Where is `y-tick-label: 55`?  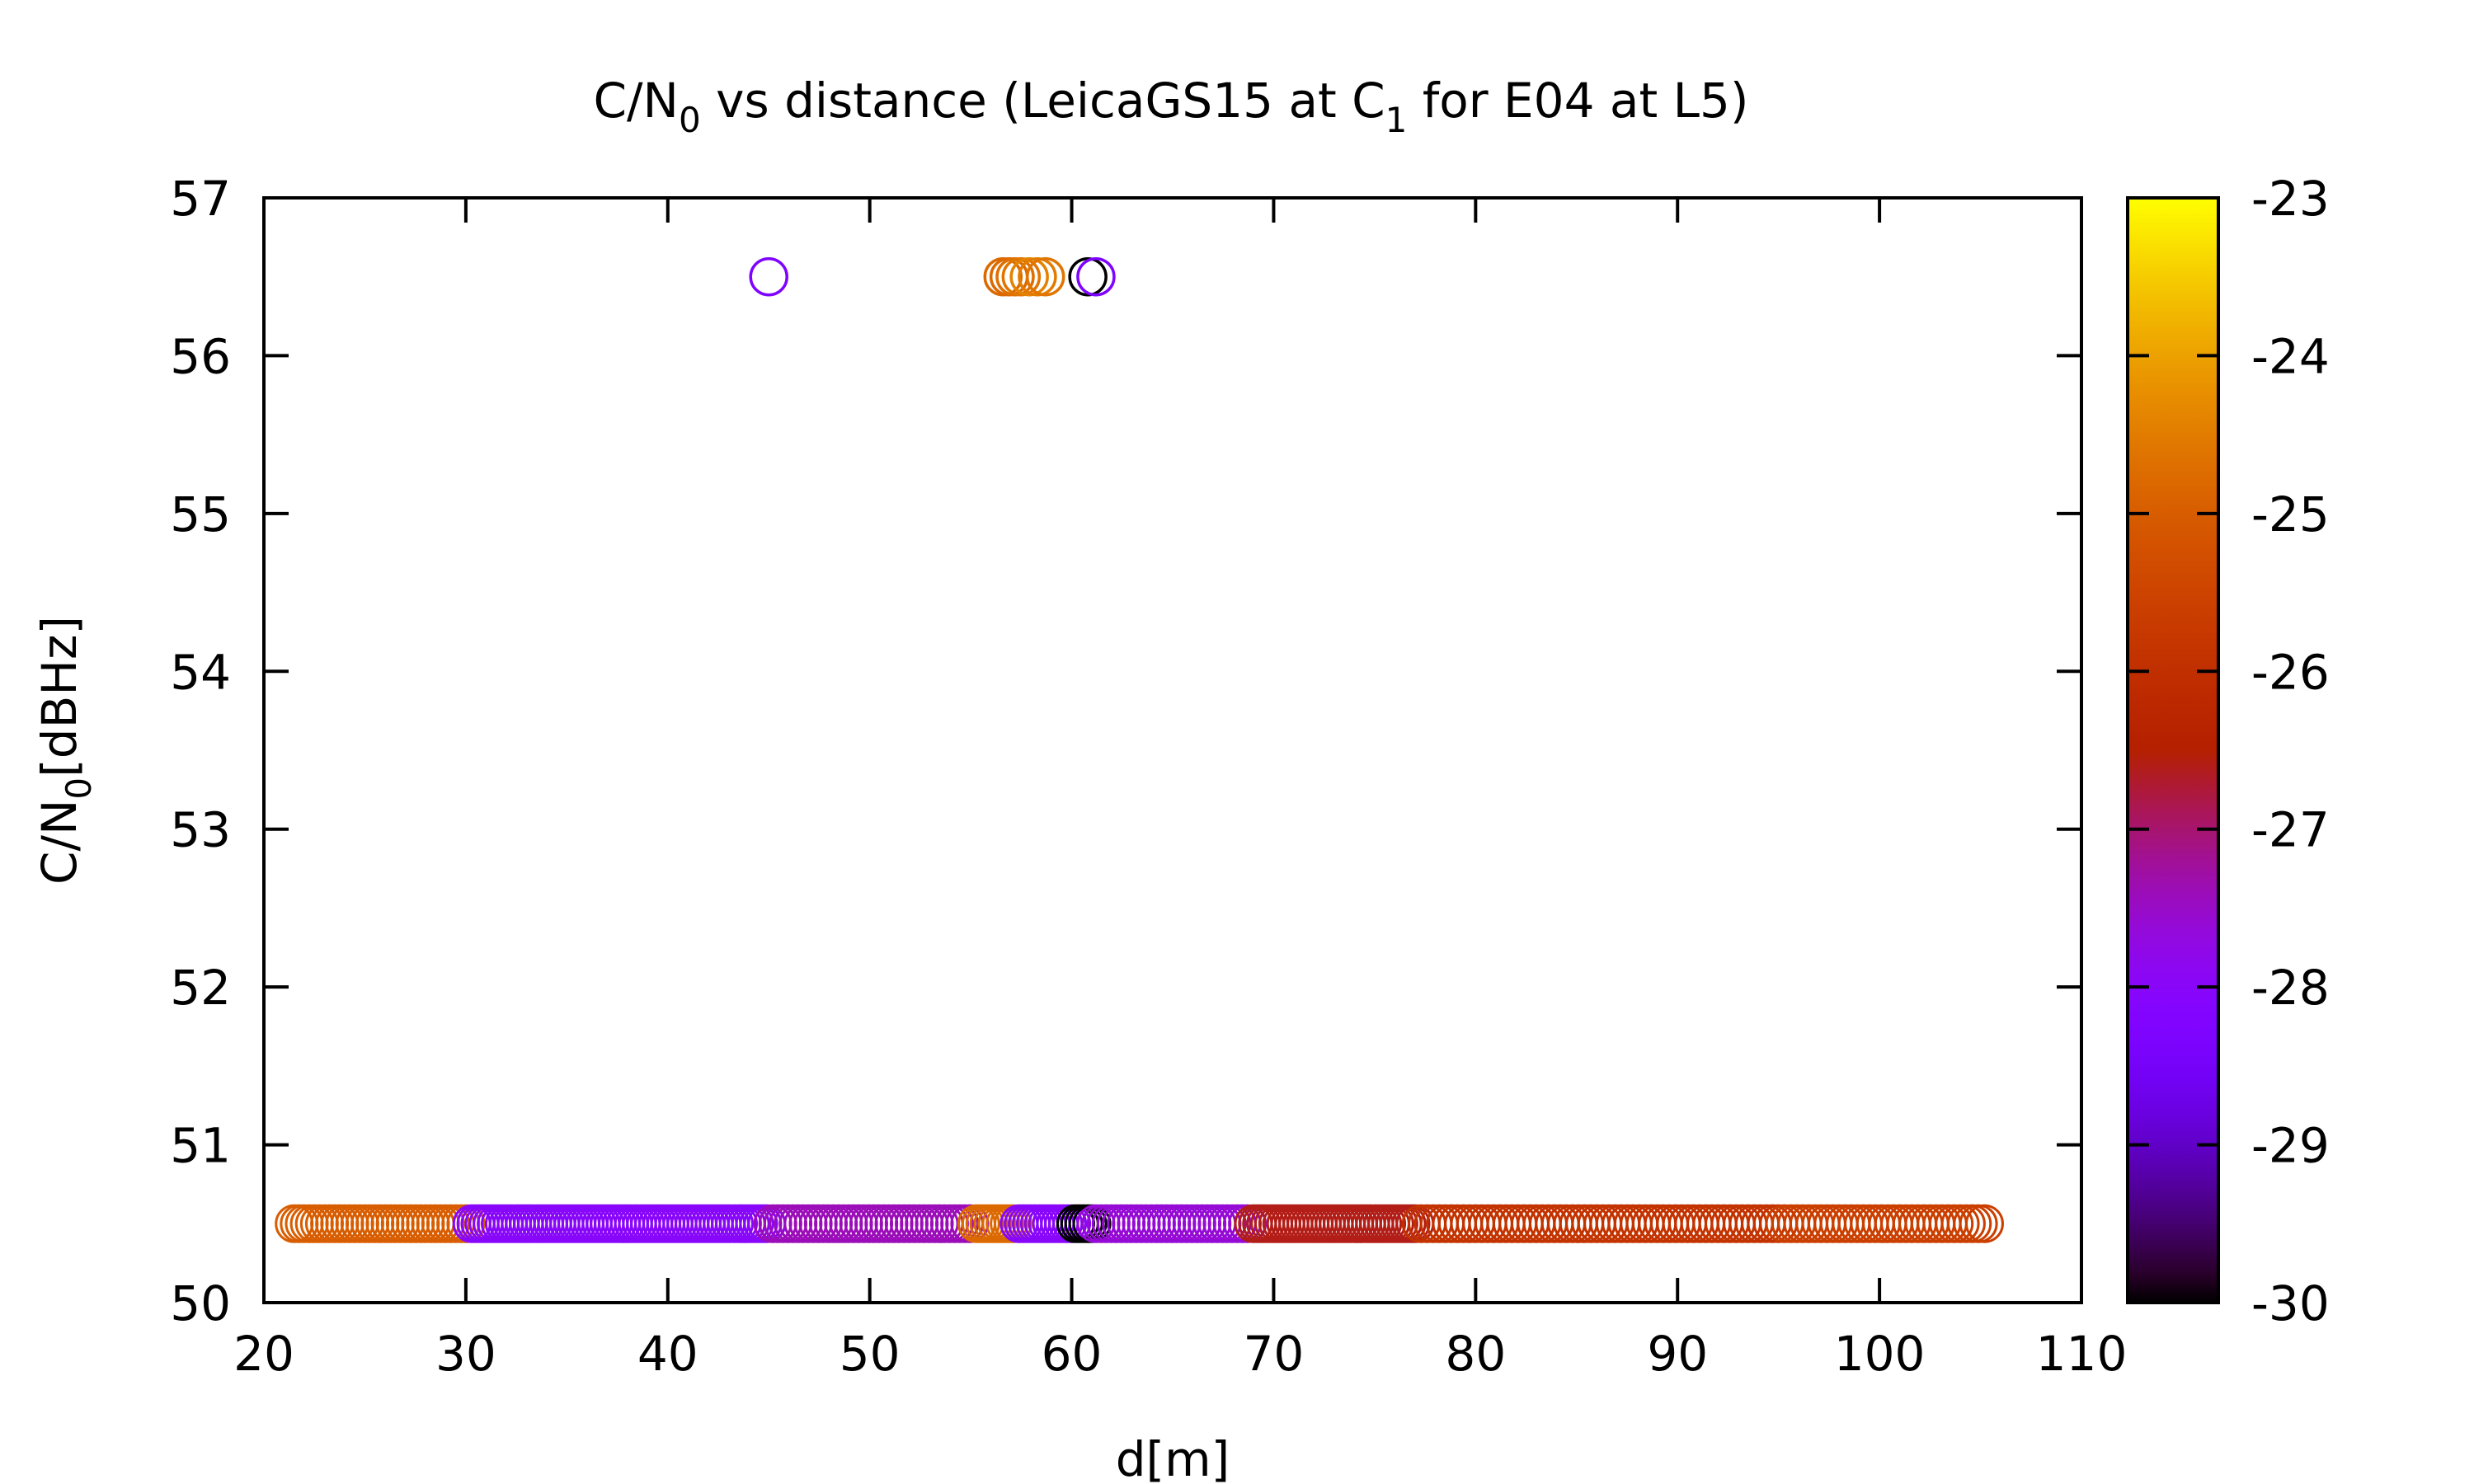 y-tick-label: 55 is located at coordinates (200, 514).